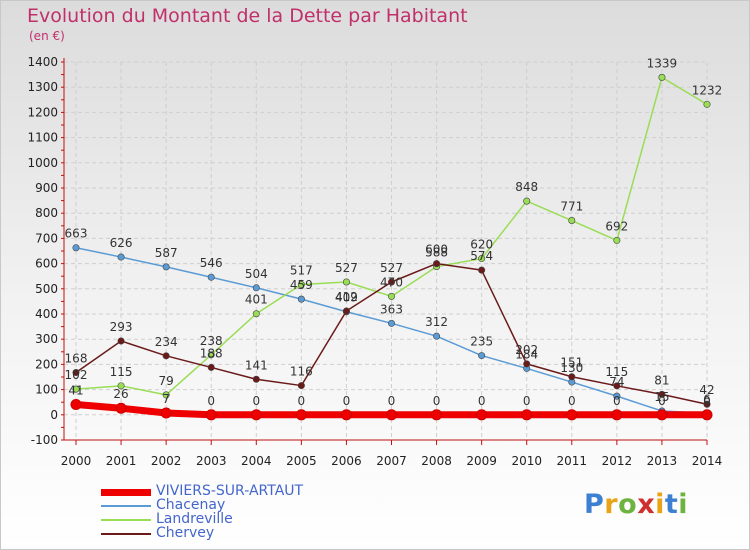 Image resolution: width=750 pixels, height=550 pixels. What do you see at coordinates (481, 342) in the screenshot?
I see `data-label: 235` at bounding box center [481, 342].